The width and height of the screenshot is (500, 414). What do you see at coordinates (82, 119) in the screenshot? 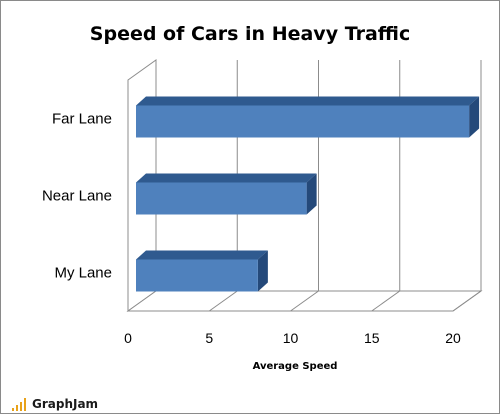
I see `category-label: Far Lane` at bounding box center [82, 119].